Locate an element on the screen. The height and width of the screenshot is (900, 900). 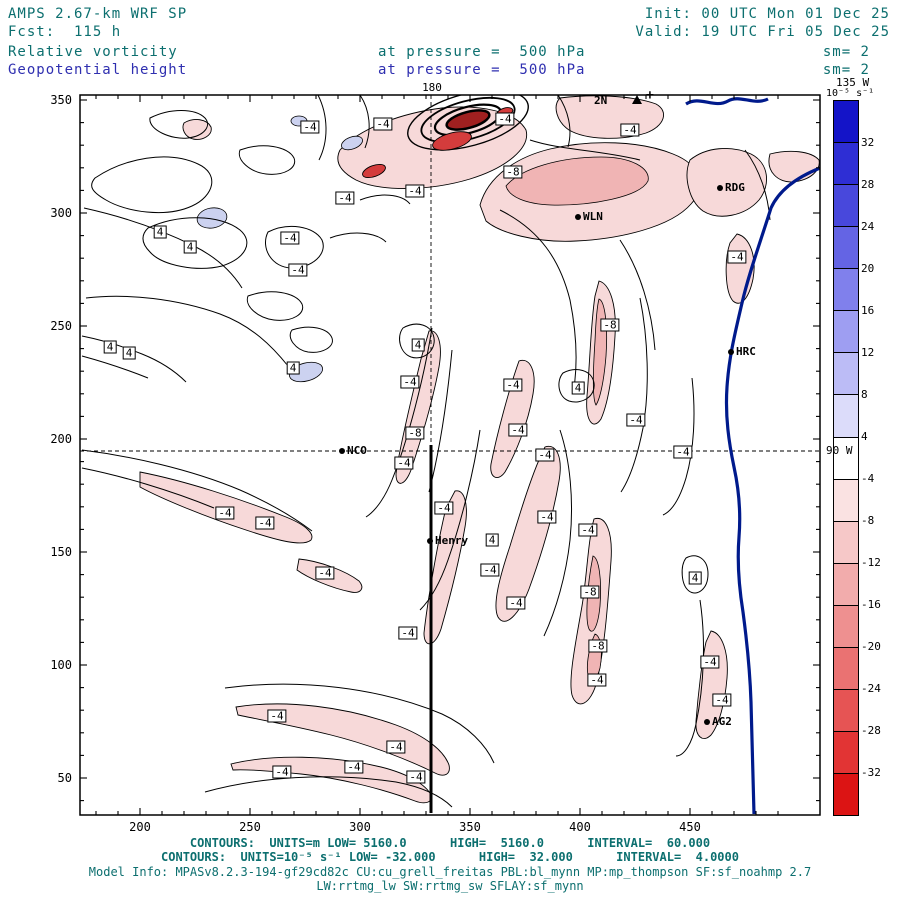
valid-time: Valid: 19 UTC Fri 05 Dec 25 is located at coordinates (762, 32).